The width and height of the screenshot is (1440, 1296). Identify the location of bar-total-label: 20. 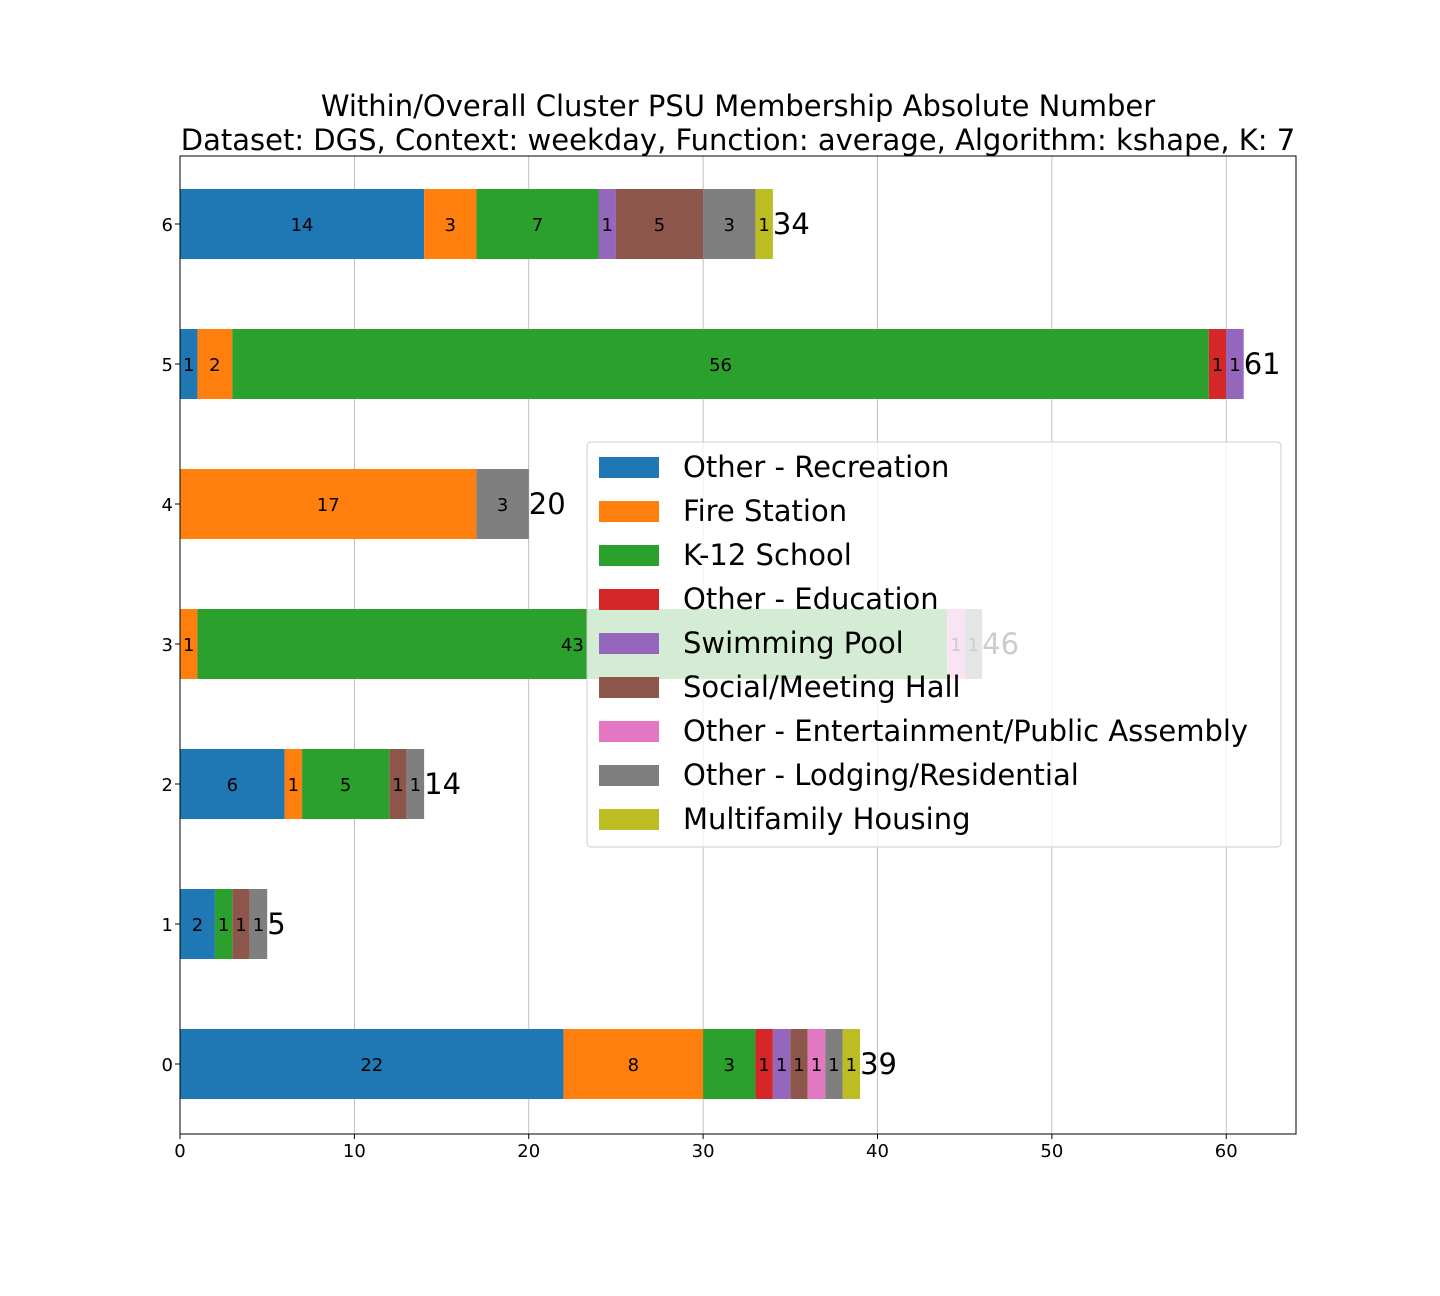
(547, 504).